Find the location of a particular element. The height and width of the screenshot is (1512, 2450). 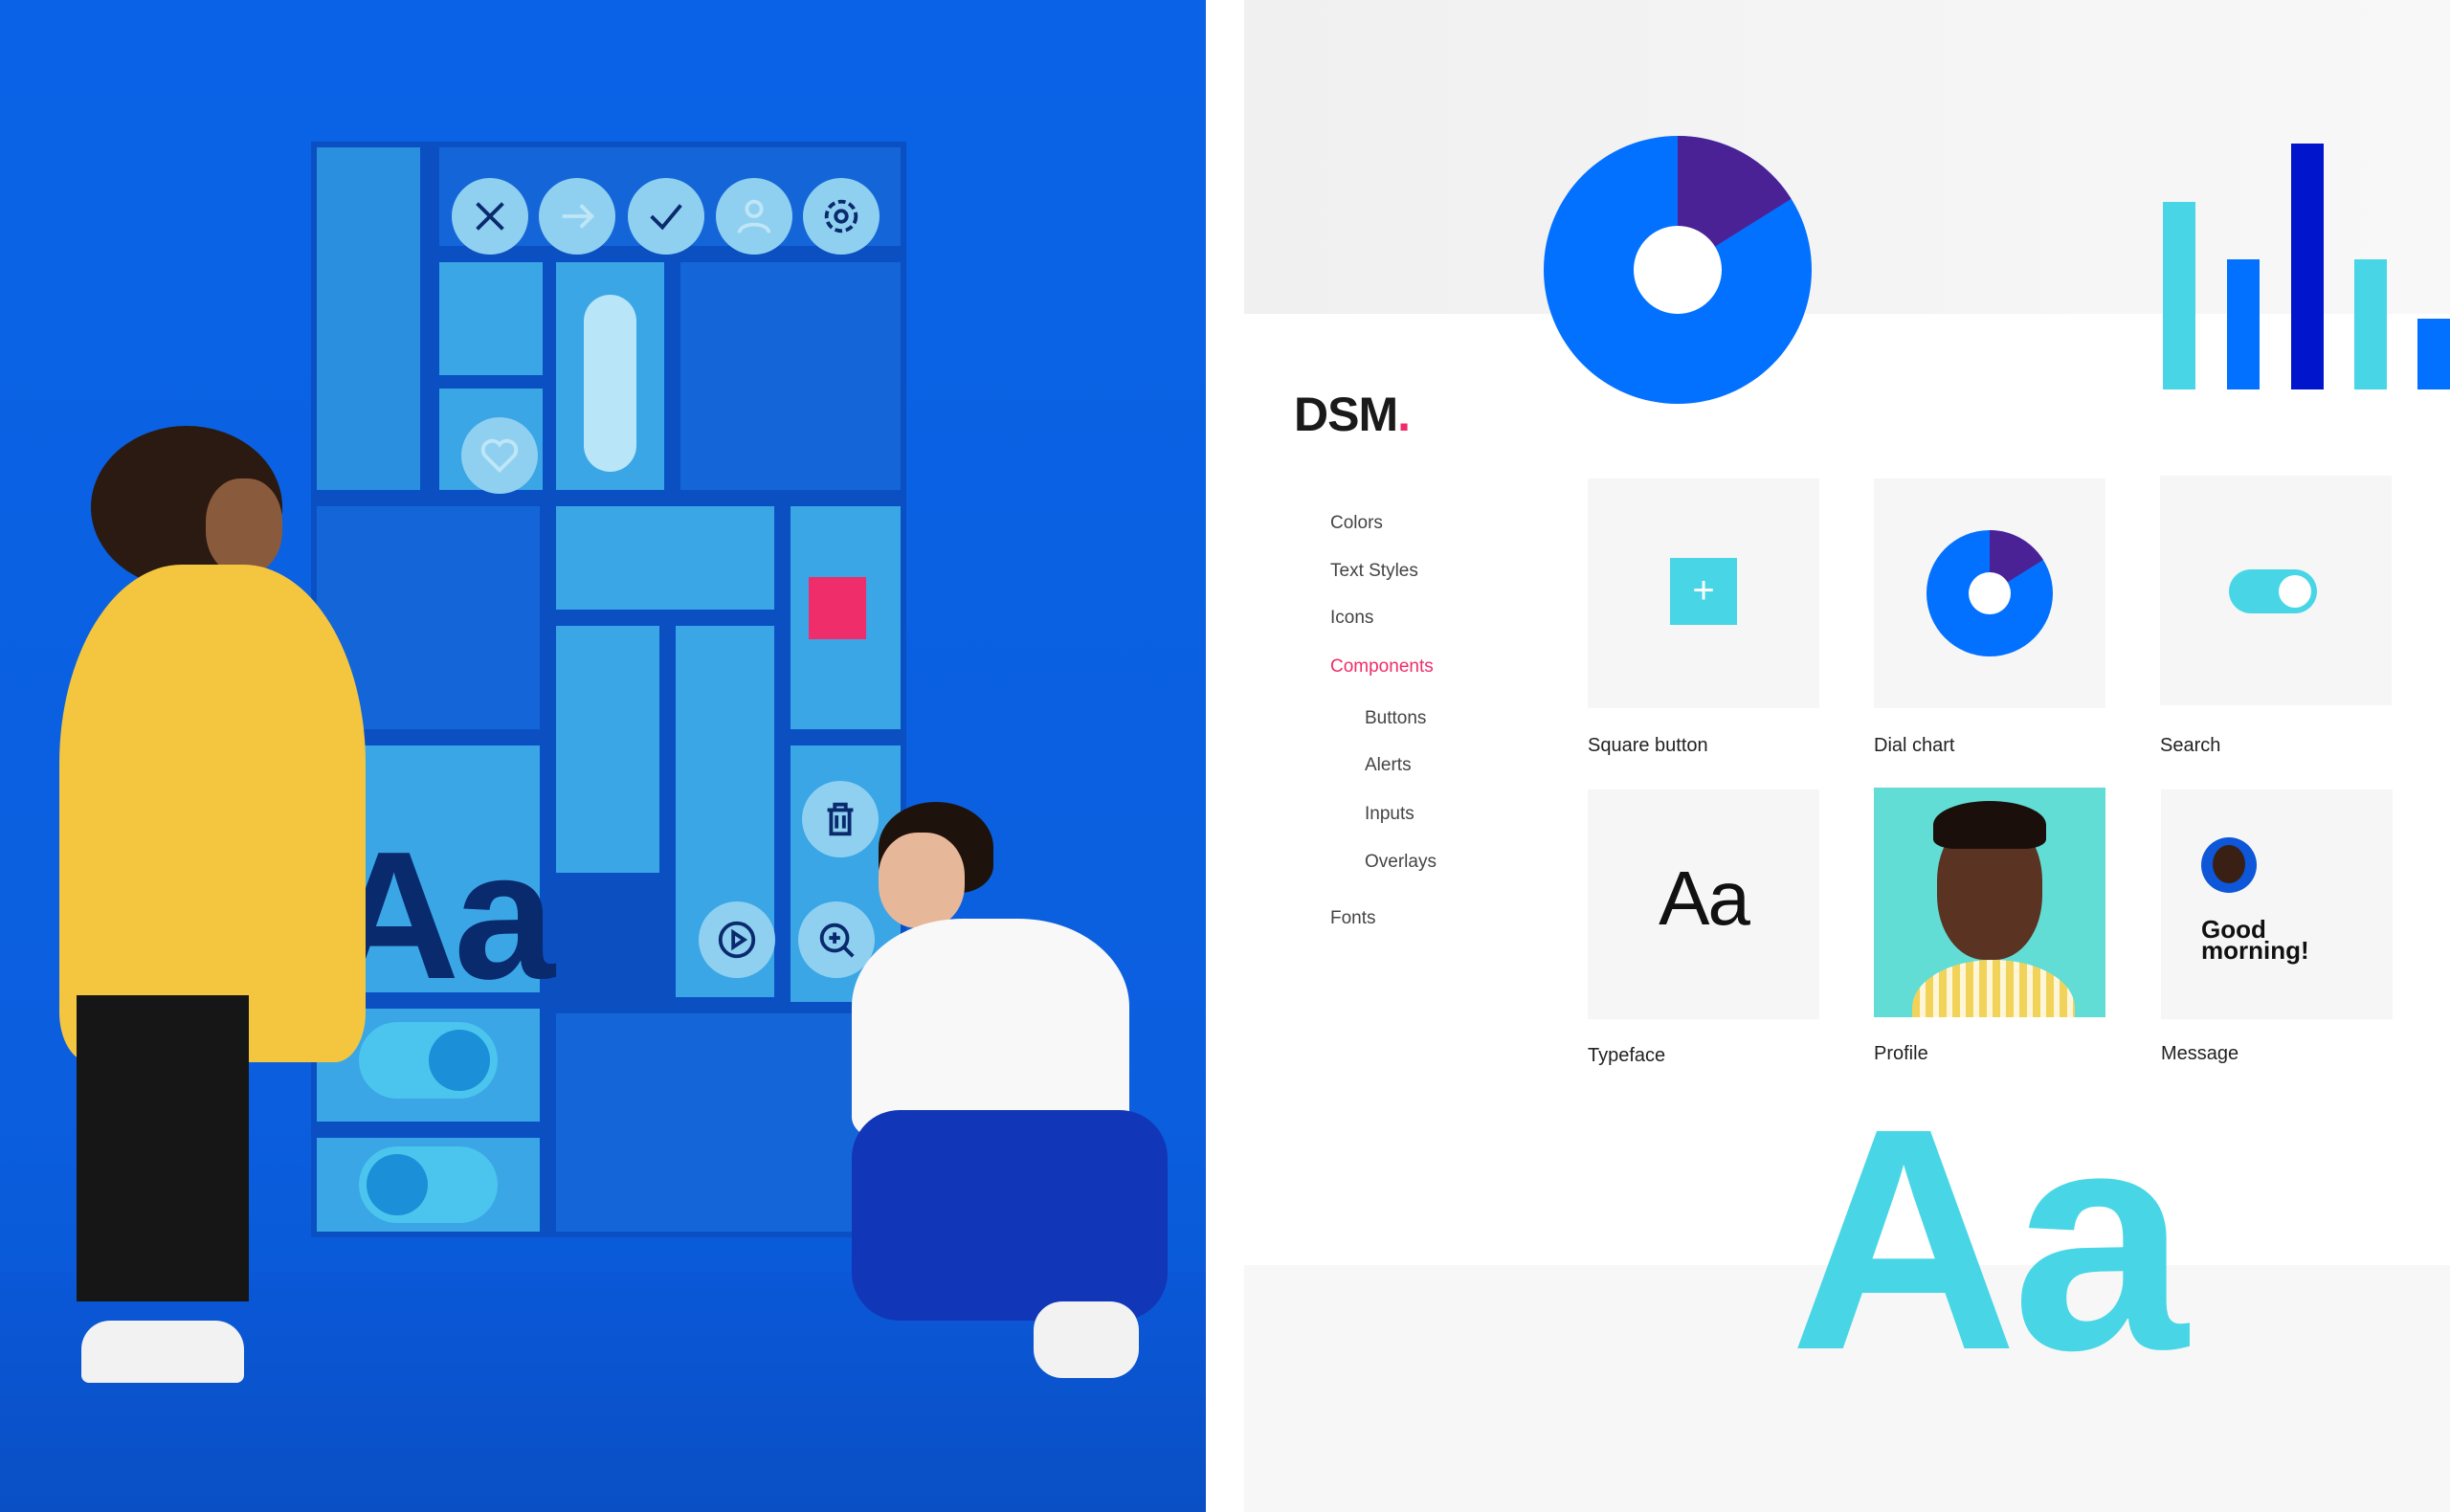

card-label: Typeface is located at coordinates (1627, 1055).